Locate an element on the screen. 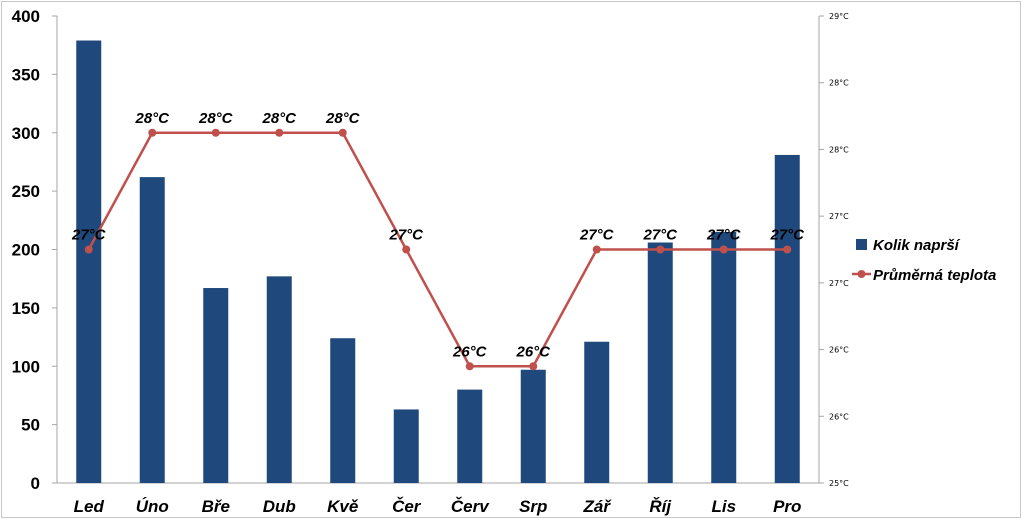  left-axis-ticks: 0 50 100 150 200 250 300 350 400 is located at coordinates (34, 250).